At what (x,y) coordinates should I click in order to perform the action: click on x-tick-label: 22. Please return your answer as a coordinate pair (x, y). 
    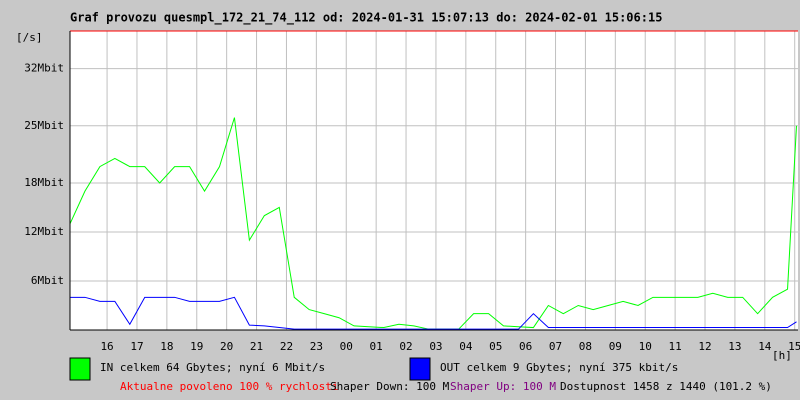
    Looking at the image, I should click on (286, 346).